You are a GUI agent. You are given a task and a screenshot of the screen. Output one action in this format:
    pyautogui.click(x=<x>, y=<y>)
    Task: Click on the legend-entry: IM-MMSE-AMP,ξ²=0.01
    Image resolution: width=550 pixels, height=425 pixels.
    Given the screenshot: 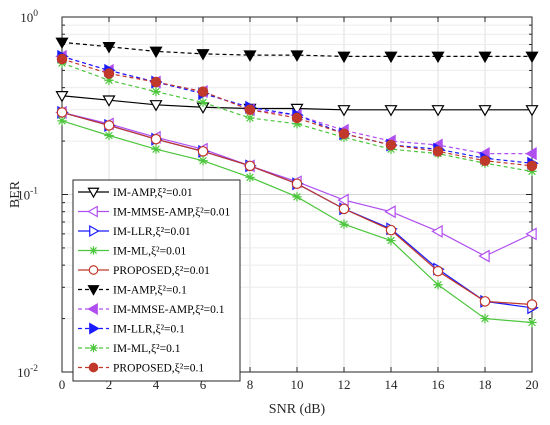 What is the action you would take?
    pyautogui.click(x=154, y=212)
    